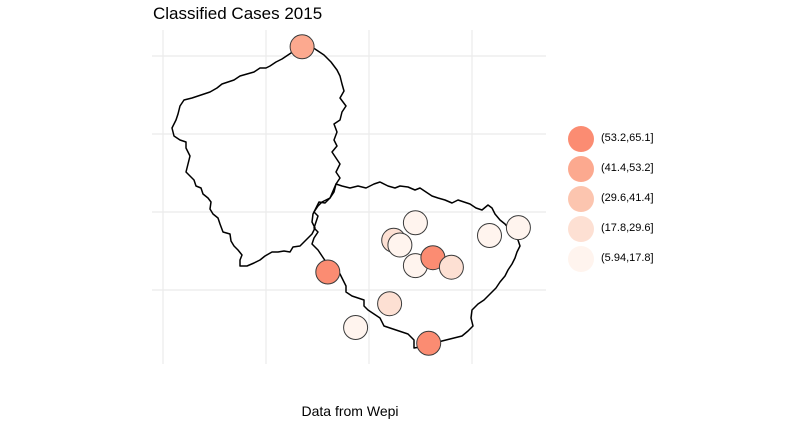 The width and height of the screenshot is (798, 441). I want to click on legend-item: (53.2,65.1], so click(631, 139).